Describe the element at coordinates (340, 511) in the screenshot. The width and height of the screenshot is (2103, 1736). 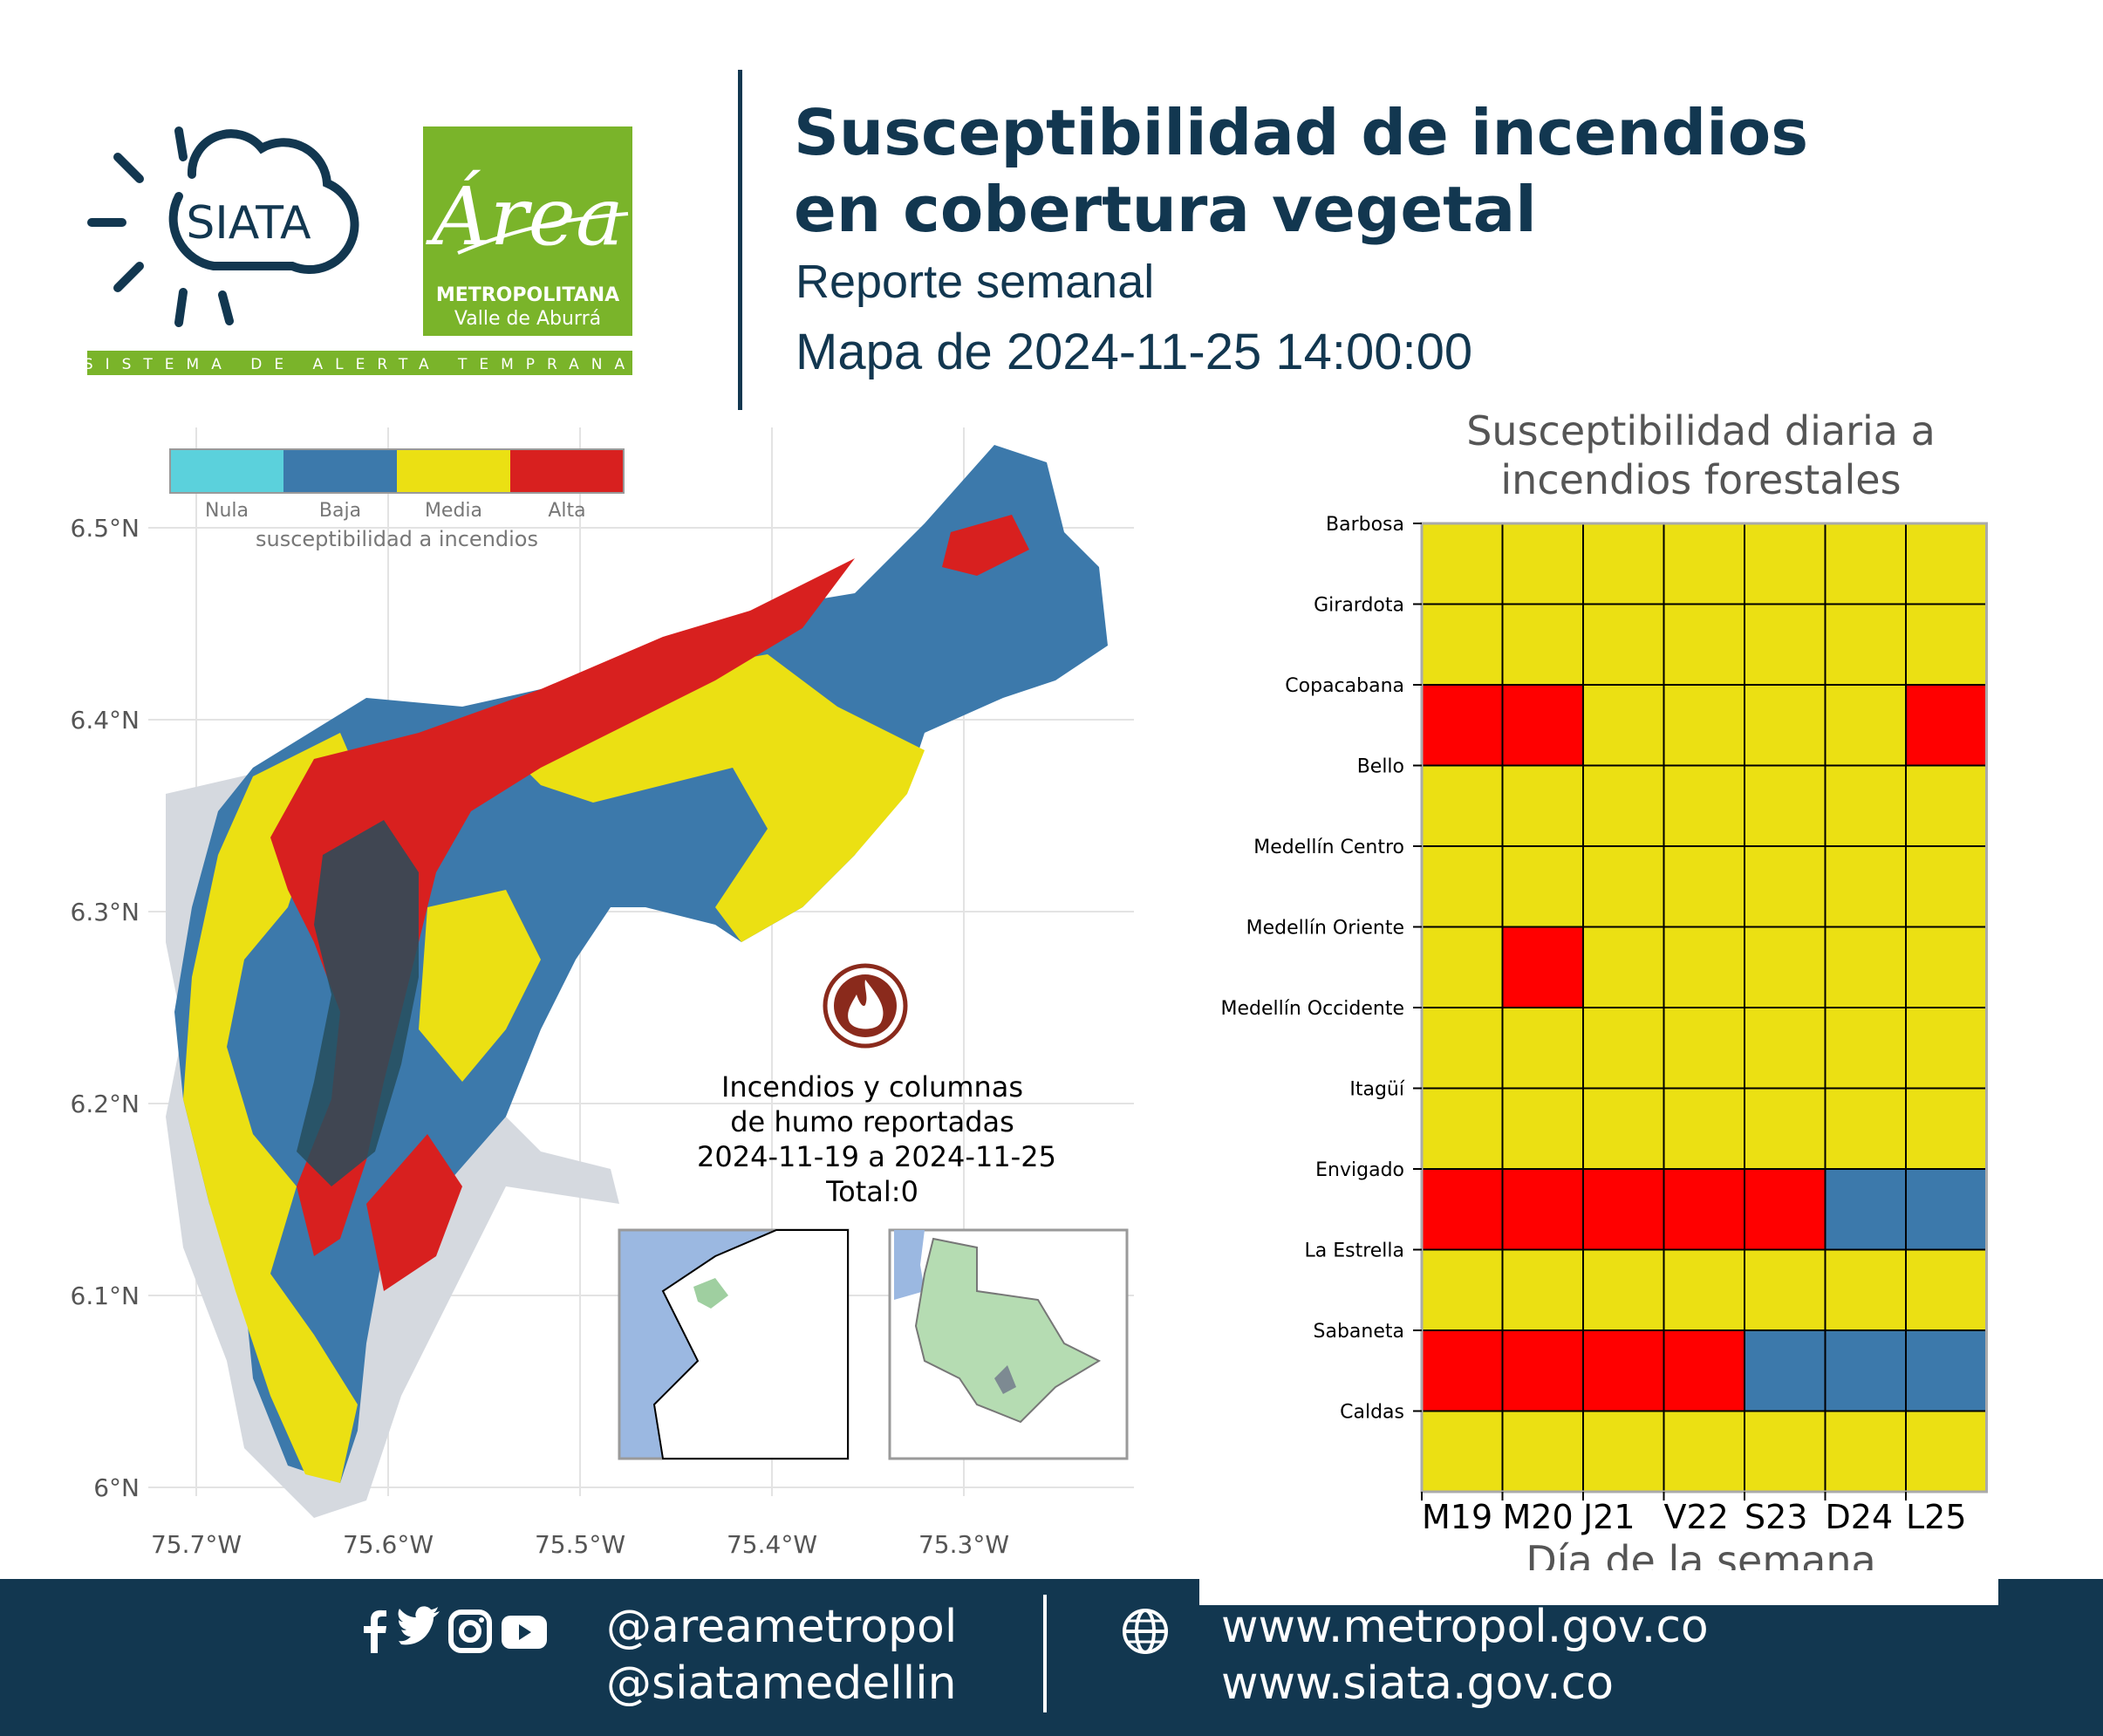
I see `legend-label-baja: Baja` at that location.